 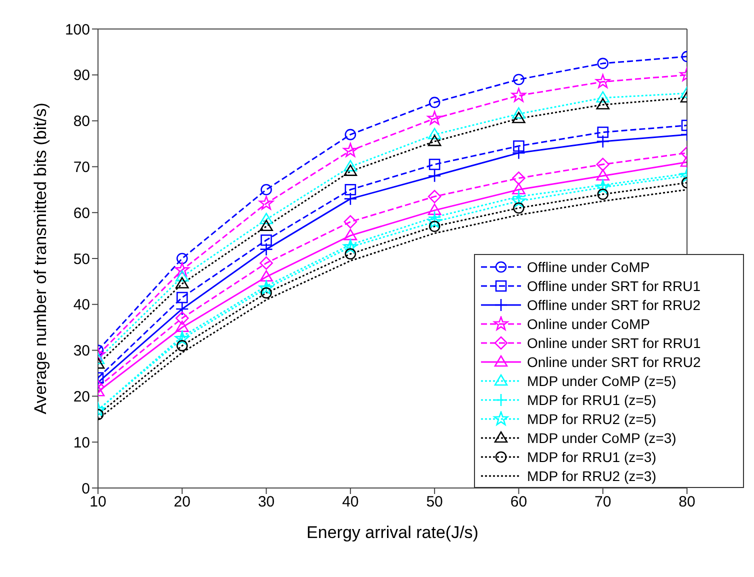 I want to click on x-axis-title: Energy arrival rate(J/s), so click(x=392, y=532).